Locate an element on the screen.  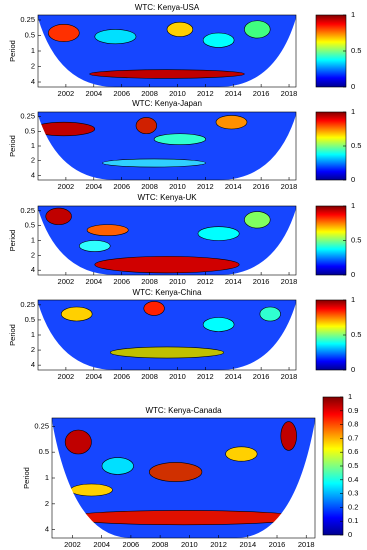
colorbar-tick-label: 0.3 is located at coordinates (353, 493).